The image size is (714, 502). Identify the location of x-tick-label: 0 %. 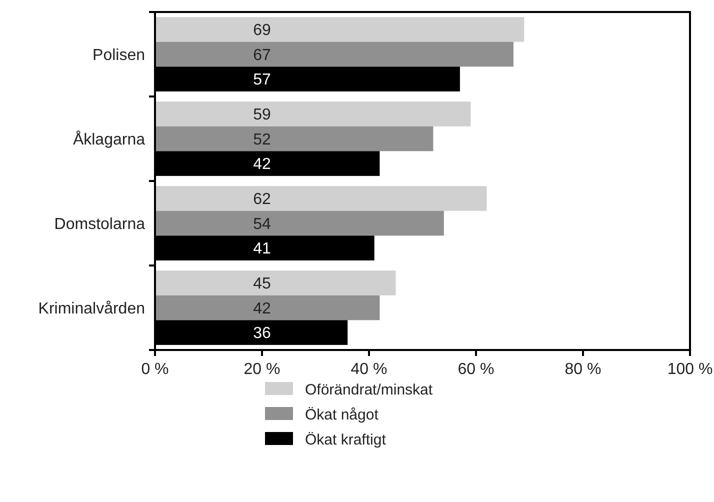
(155, 369).